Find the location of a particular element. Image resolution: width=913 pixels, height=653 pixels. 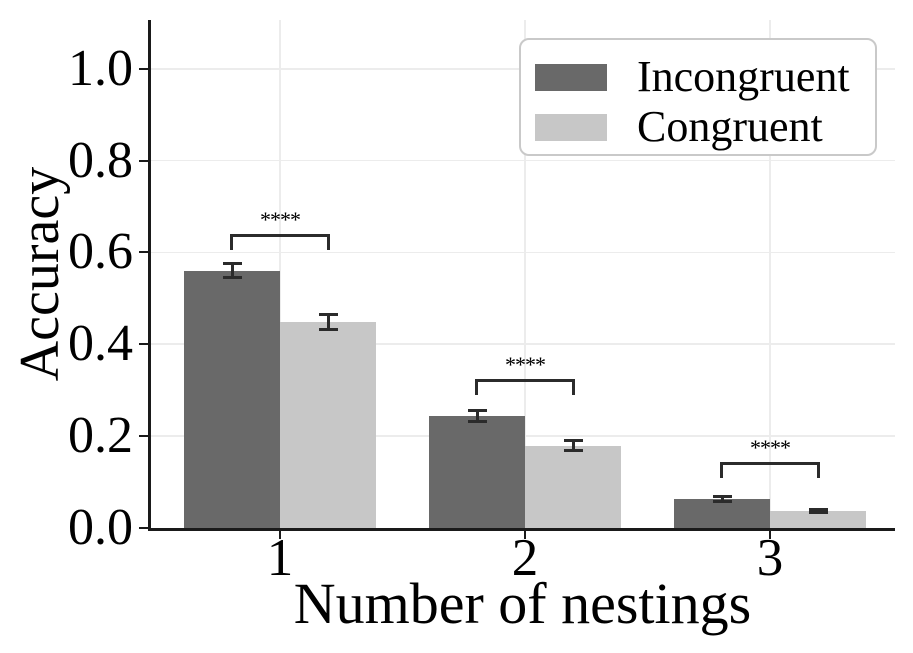

x-axis-label: Number of nestings is located at coordinates (522, 603).